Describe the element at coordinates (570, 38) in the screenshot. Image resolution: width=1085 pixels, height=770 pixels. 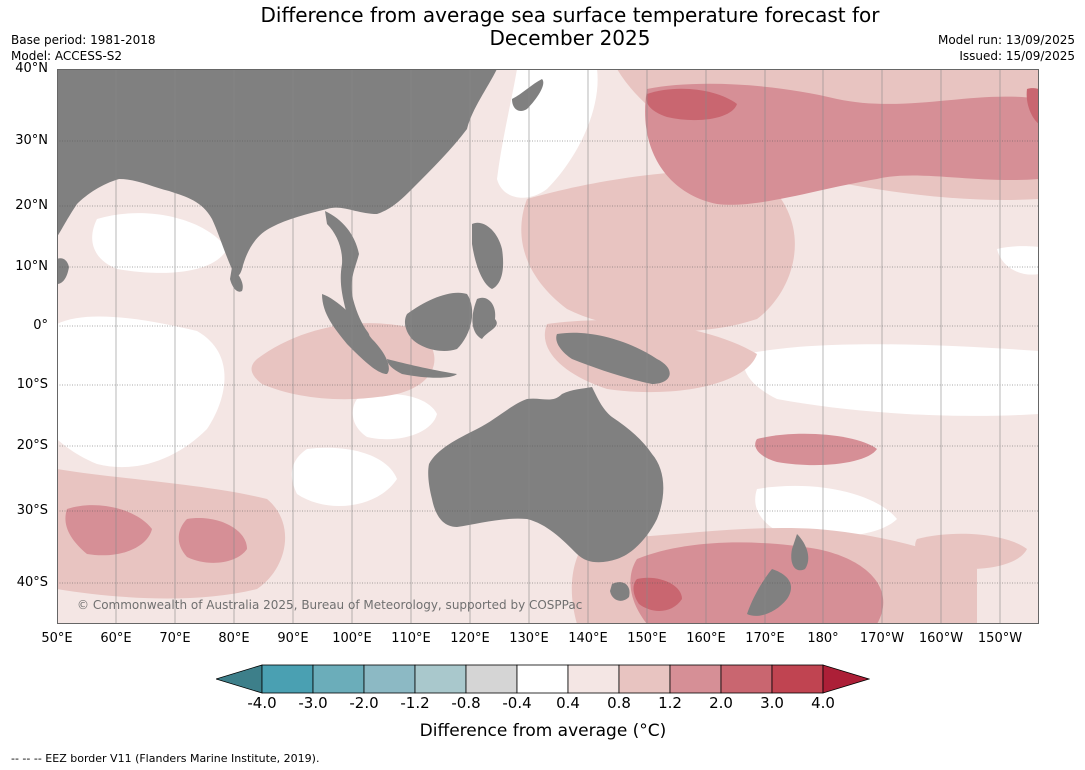
I see `title-line-2: December 2025` at that location.